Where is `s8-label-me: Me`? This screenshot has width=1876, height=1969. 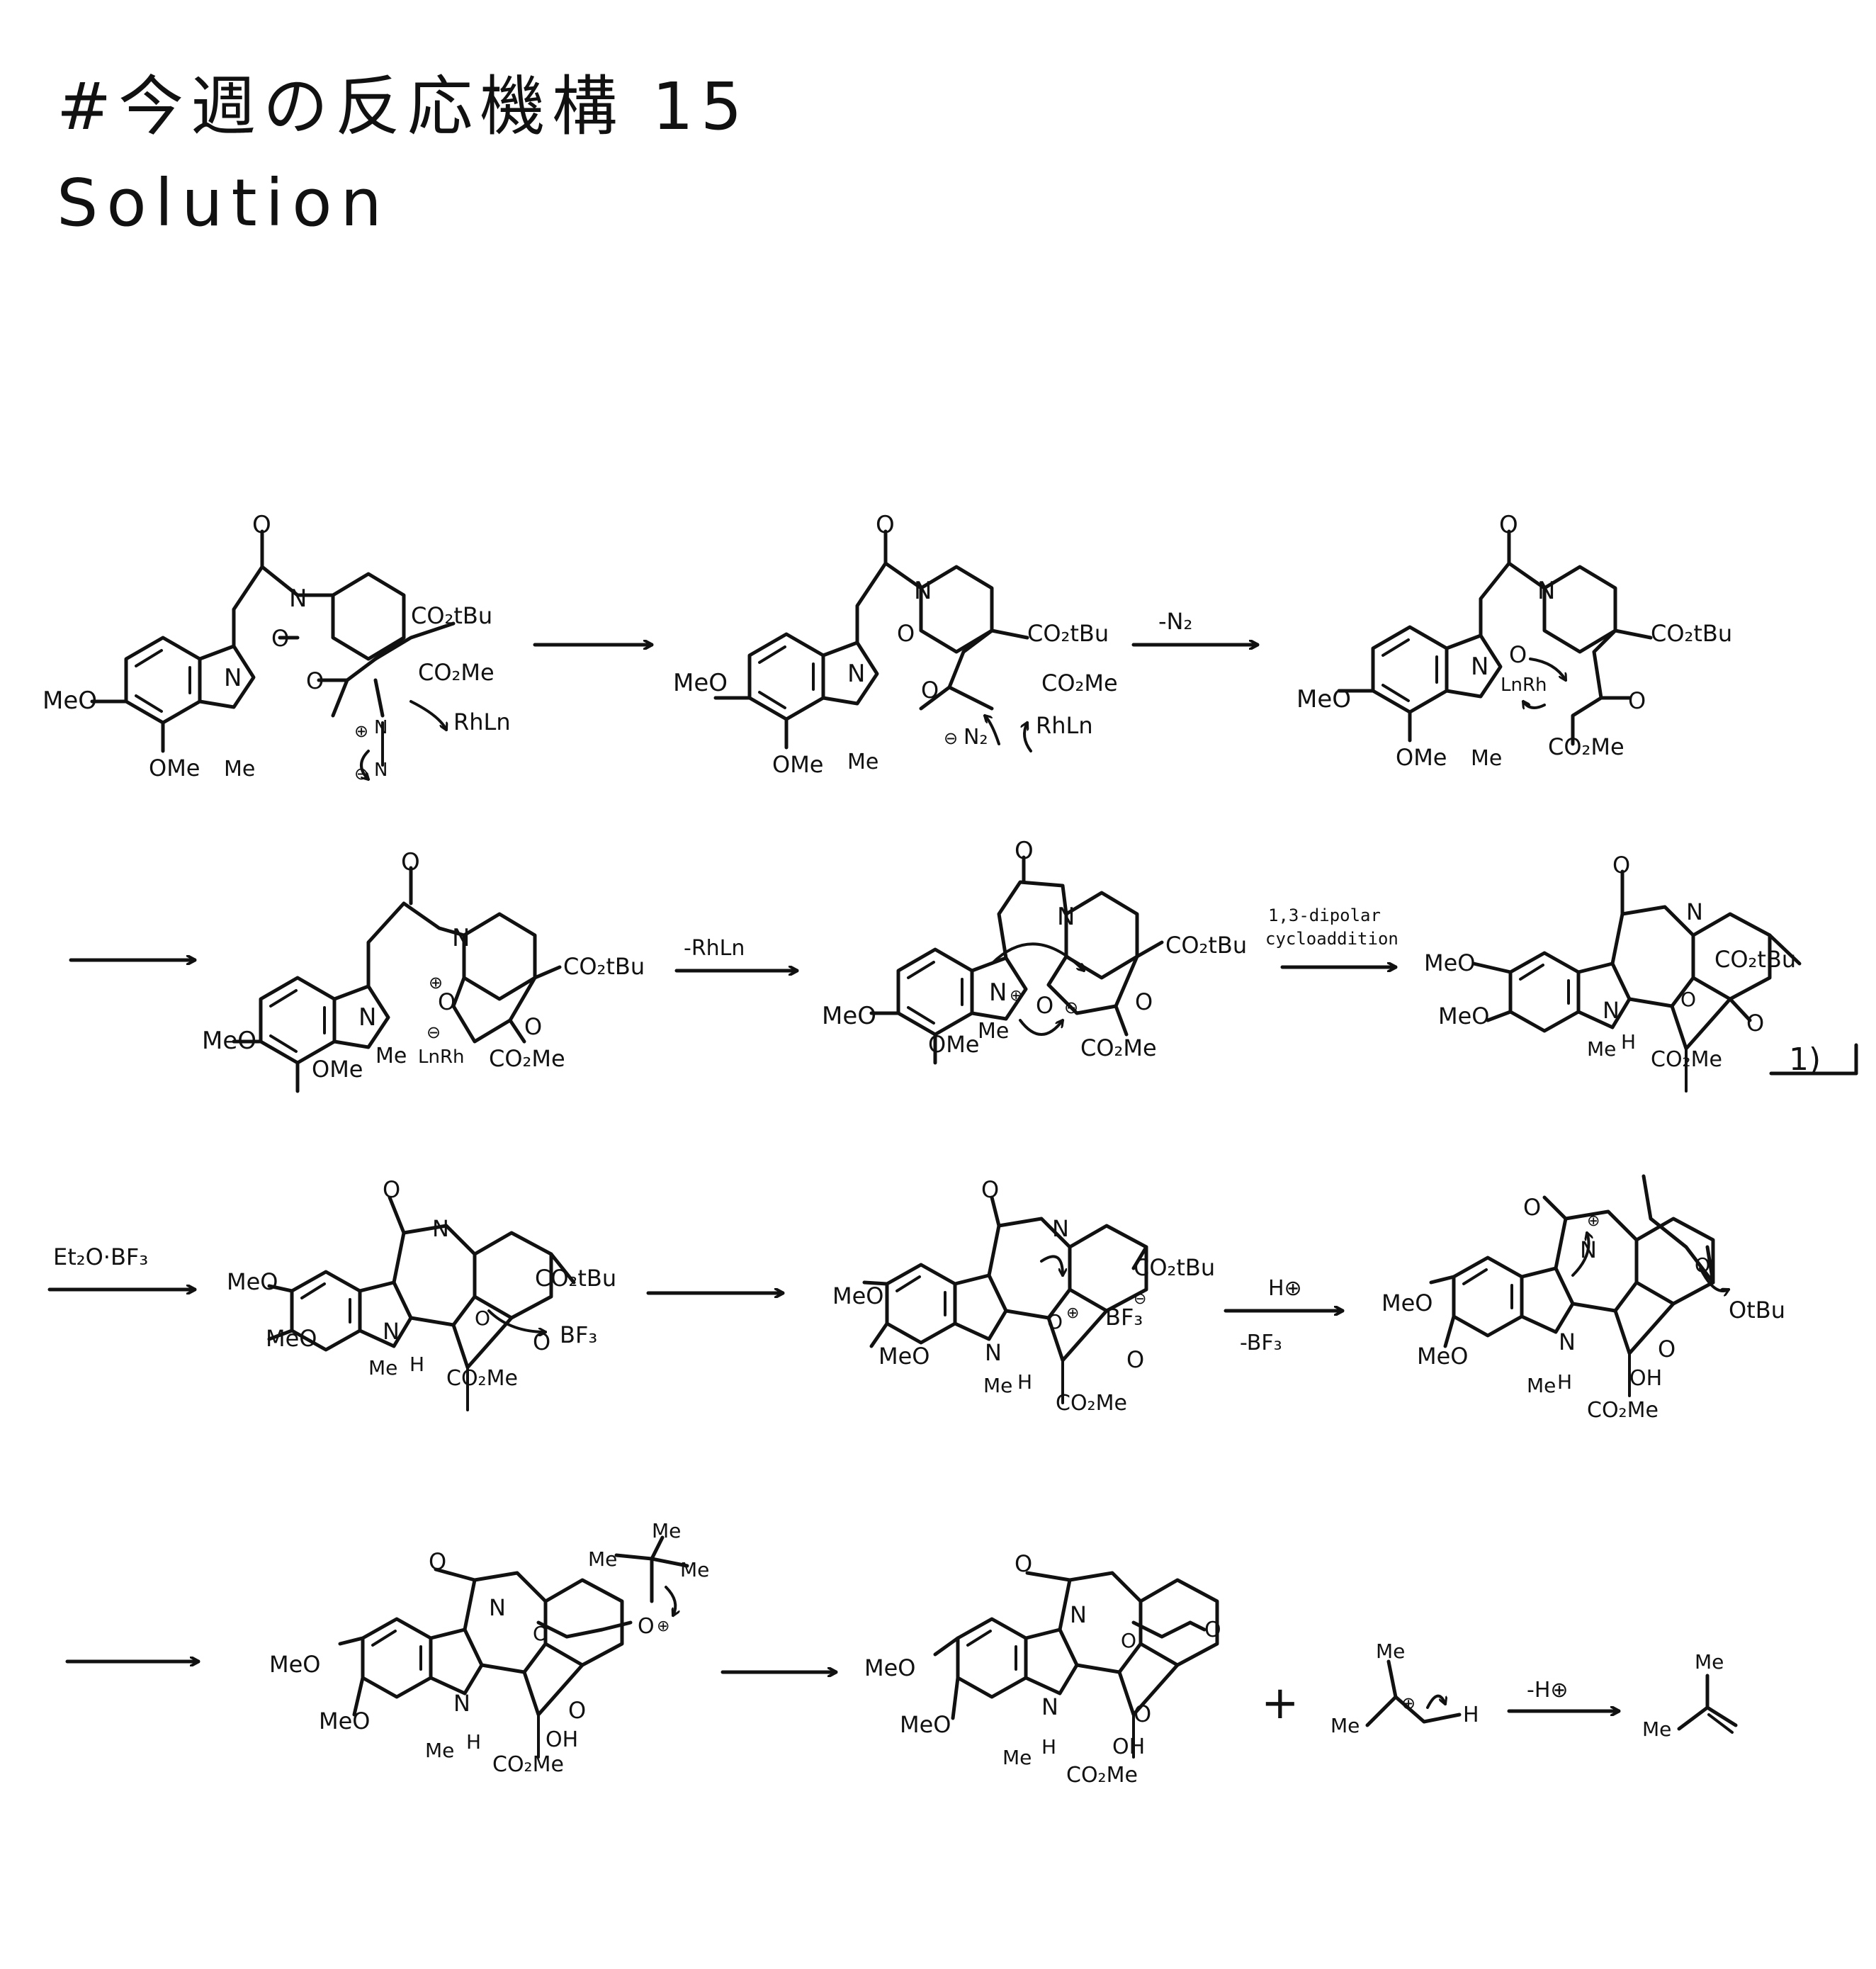
s8-label-me: Me is located at coordinates (998, 1385).